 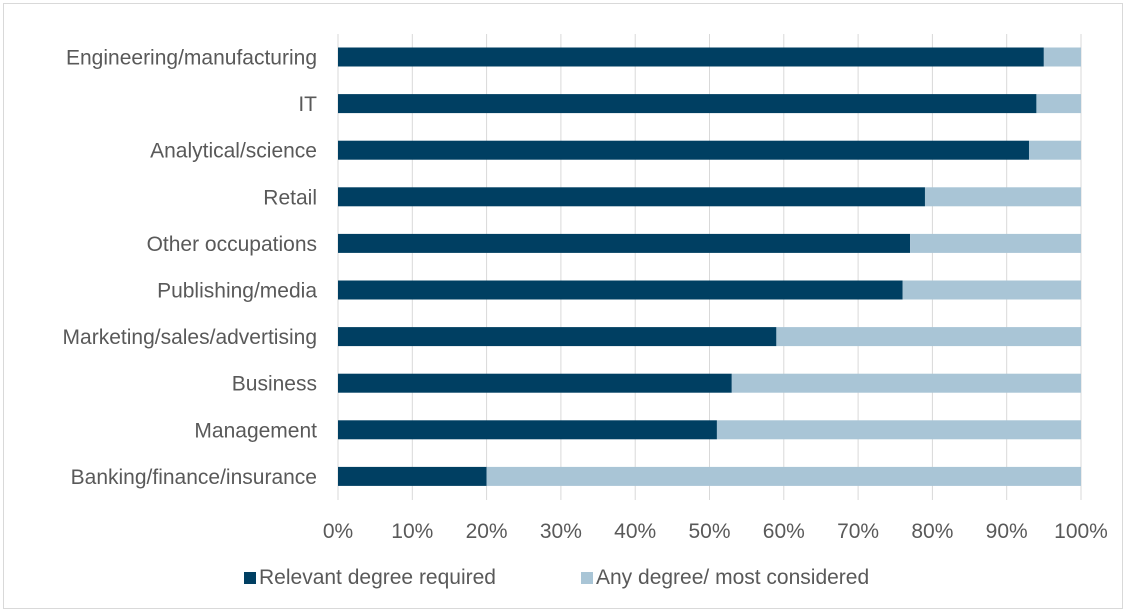 What do you see at coordinates (232, 244) in the screenshot?
I see `category-label: Other occupations` at bounding box center [232, 244].